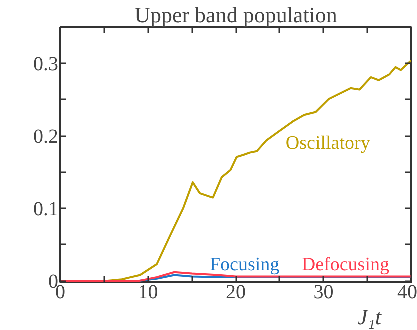  What do you see at coordinates (236, 15) in the screenshot?
I see `chart-title: Upper band population` at bounding box center [236, 15].